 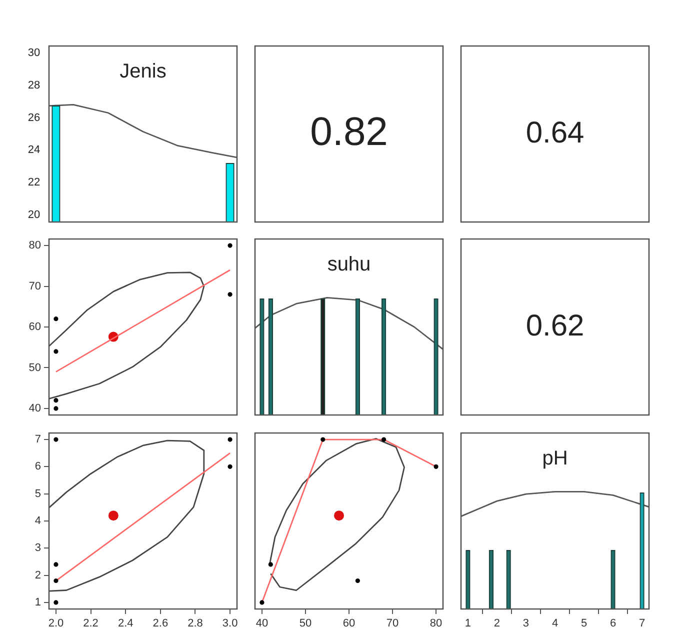 What do you see at coordinates (436, 624) in the screenshot?
I see `x-tick-label: 80` at bounding box center [436, 624].